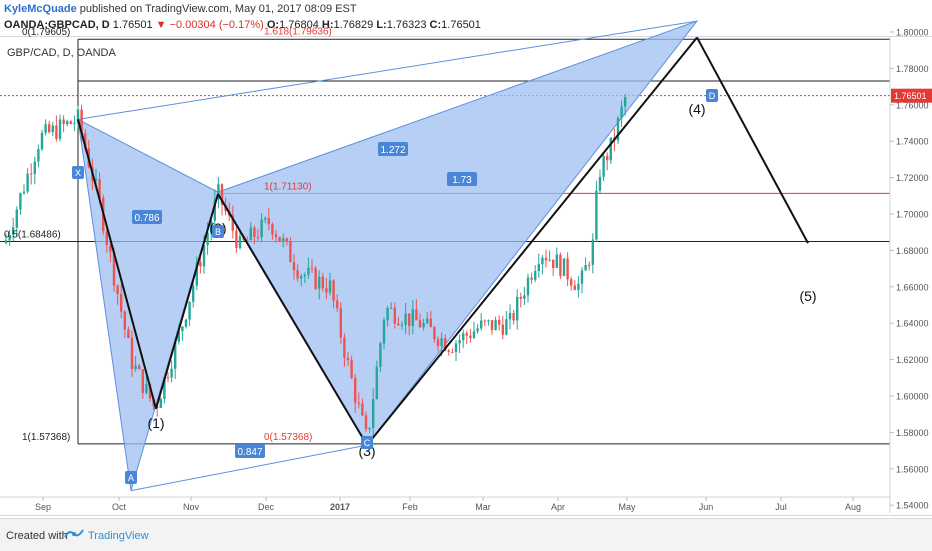 This screenshot has width=932, height=551. What do you see at coordinates (299, 25) in the screenshot?
I see `open-value: 1.76804` at bounding box center [299, 25].